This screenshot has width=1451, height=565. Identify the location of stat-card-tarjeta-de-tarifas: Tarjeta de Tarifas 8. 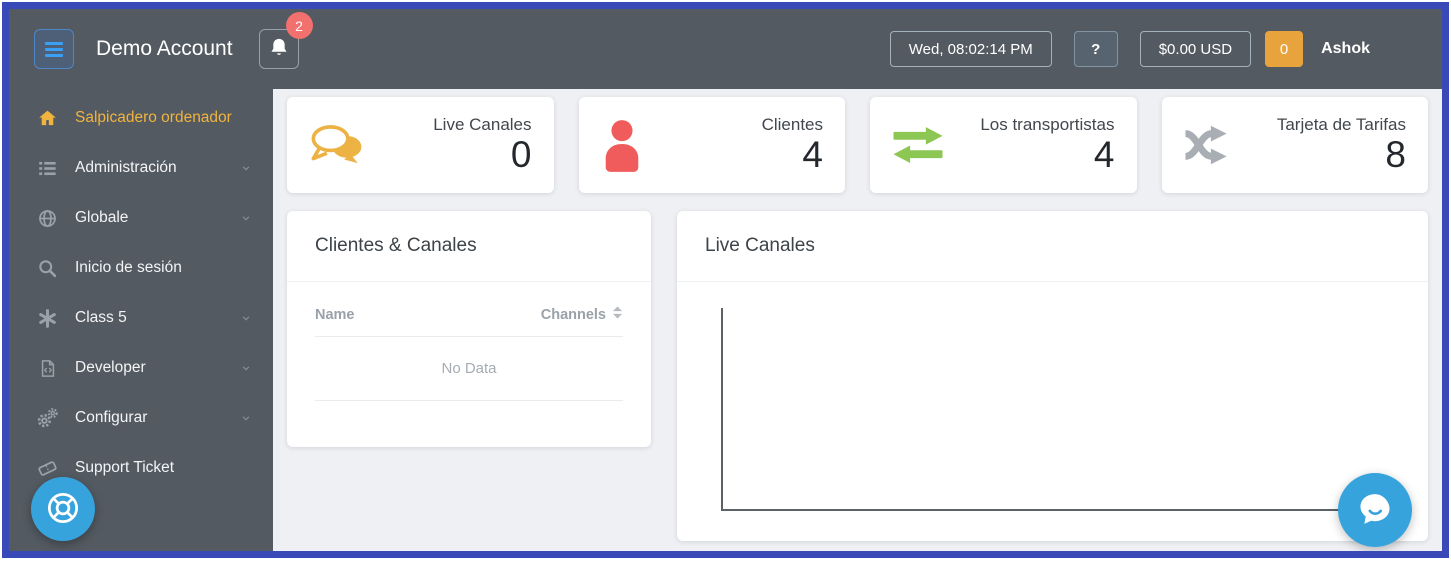
(1294, 145).